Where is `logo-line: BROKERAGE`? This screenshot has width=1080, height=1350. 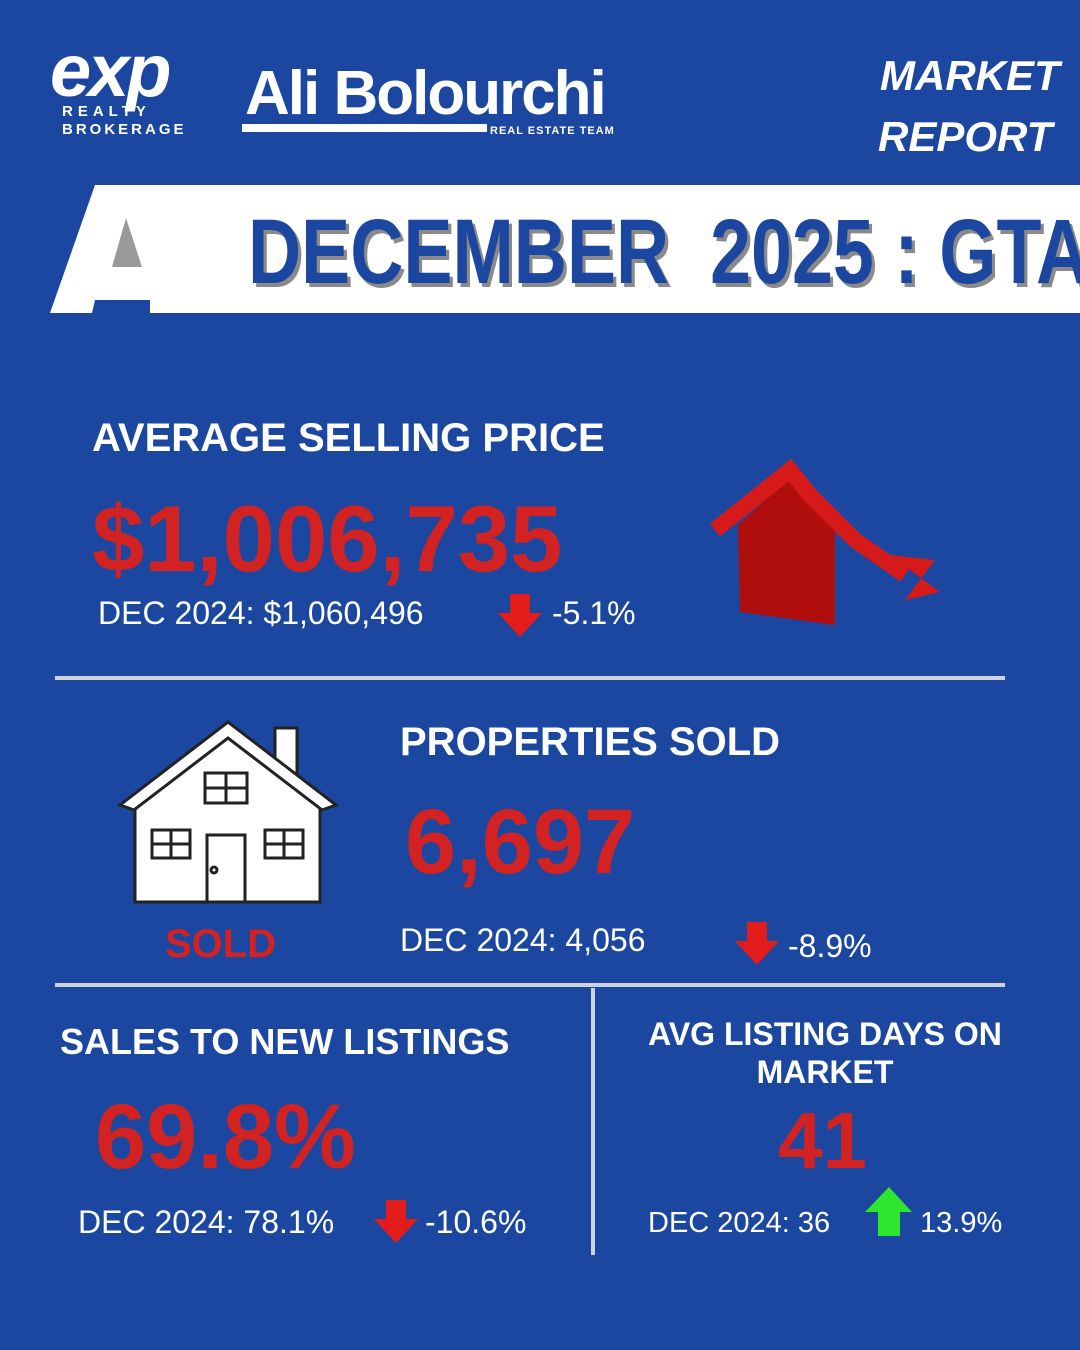 logo-line: BROKERAGE is located at coordinates (124, 129).